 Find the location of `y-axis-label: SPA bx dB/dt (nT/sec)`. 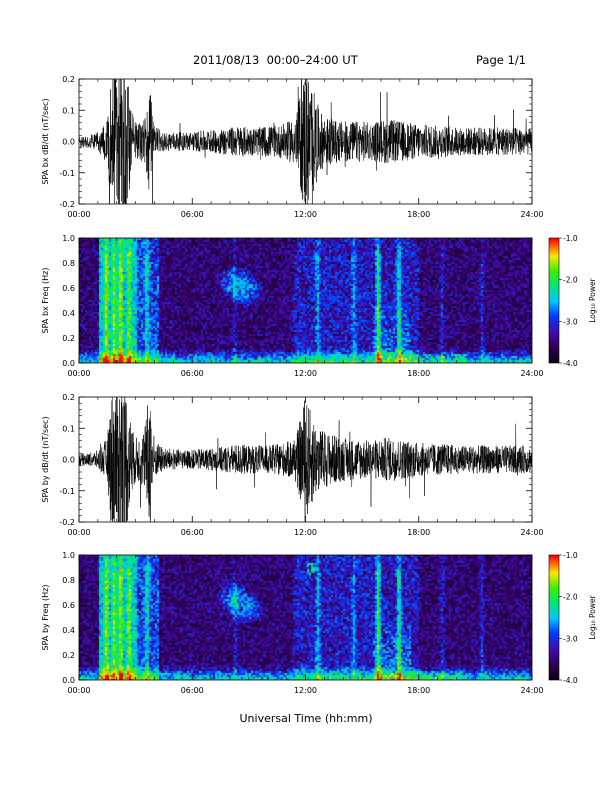

y-axis-label: SPA bx dB/dt (nT/sec) is located at coordinates (45, 141).